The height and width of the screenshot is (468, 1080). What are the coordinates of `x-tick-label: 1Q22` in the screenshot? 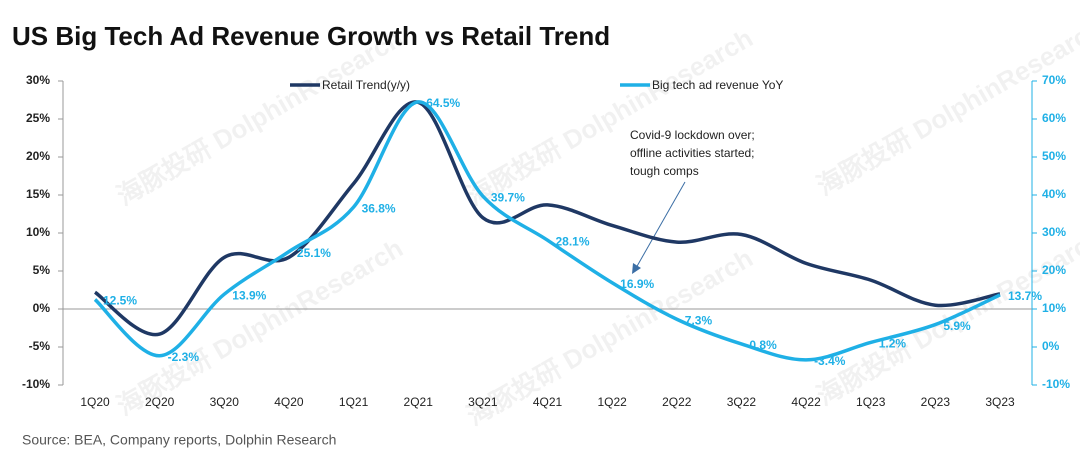 It's located at (612, 402).